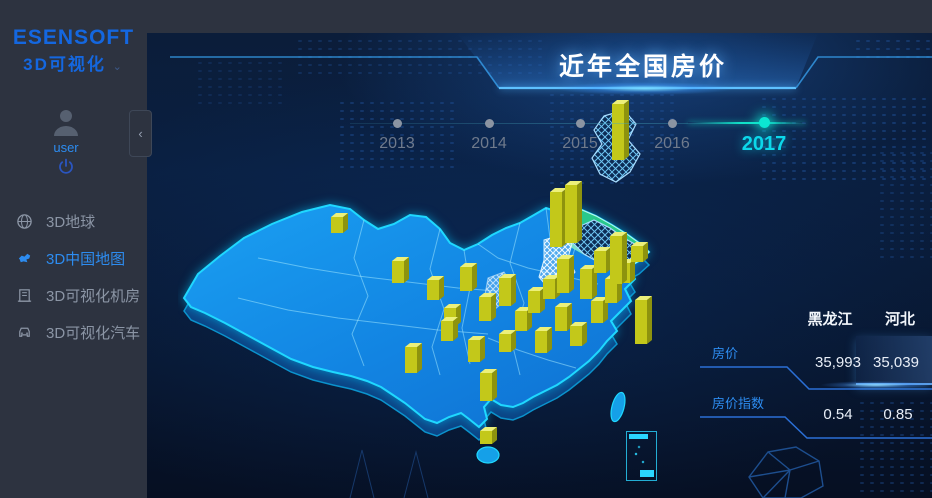 Image resolution: width=932 pixels, height=498 pixels. I want to click on avatar-icon, so click(66, 123).